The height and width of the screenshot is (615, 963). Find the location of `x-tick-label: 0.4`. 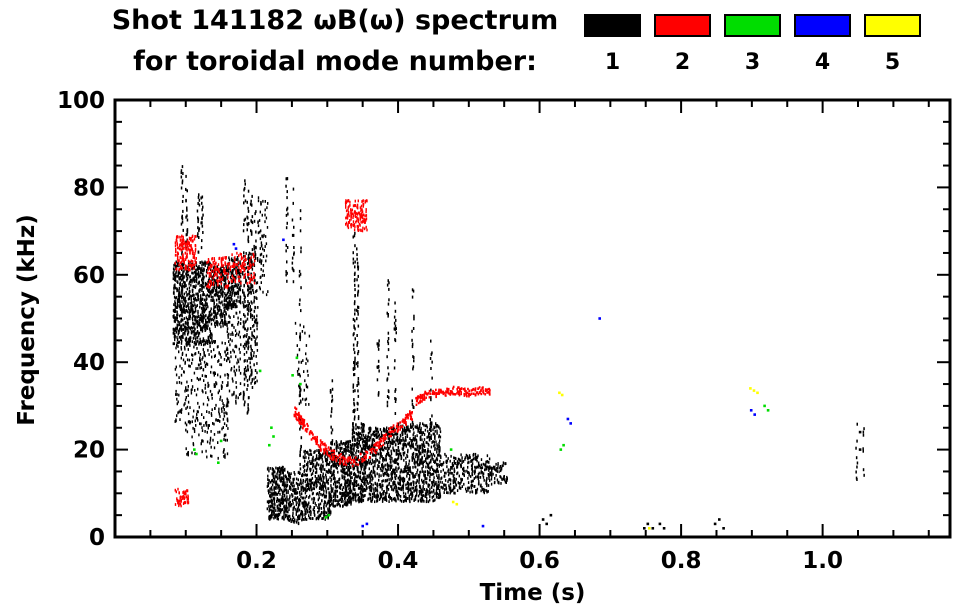

x-tick-label: 0.4 is located at coordinates (398, 561).